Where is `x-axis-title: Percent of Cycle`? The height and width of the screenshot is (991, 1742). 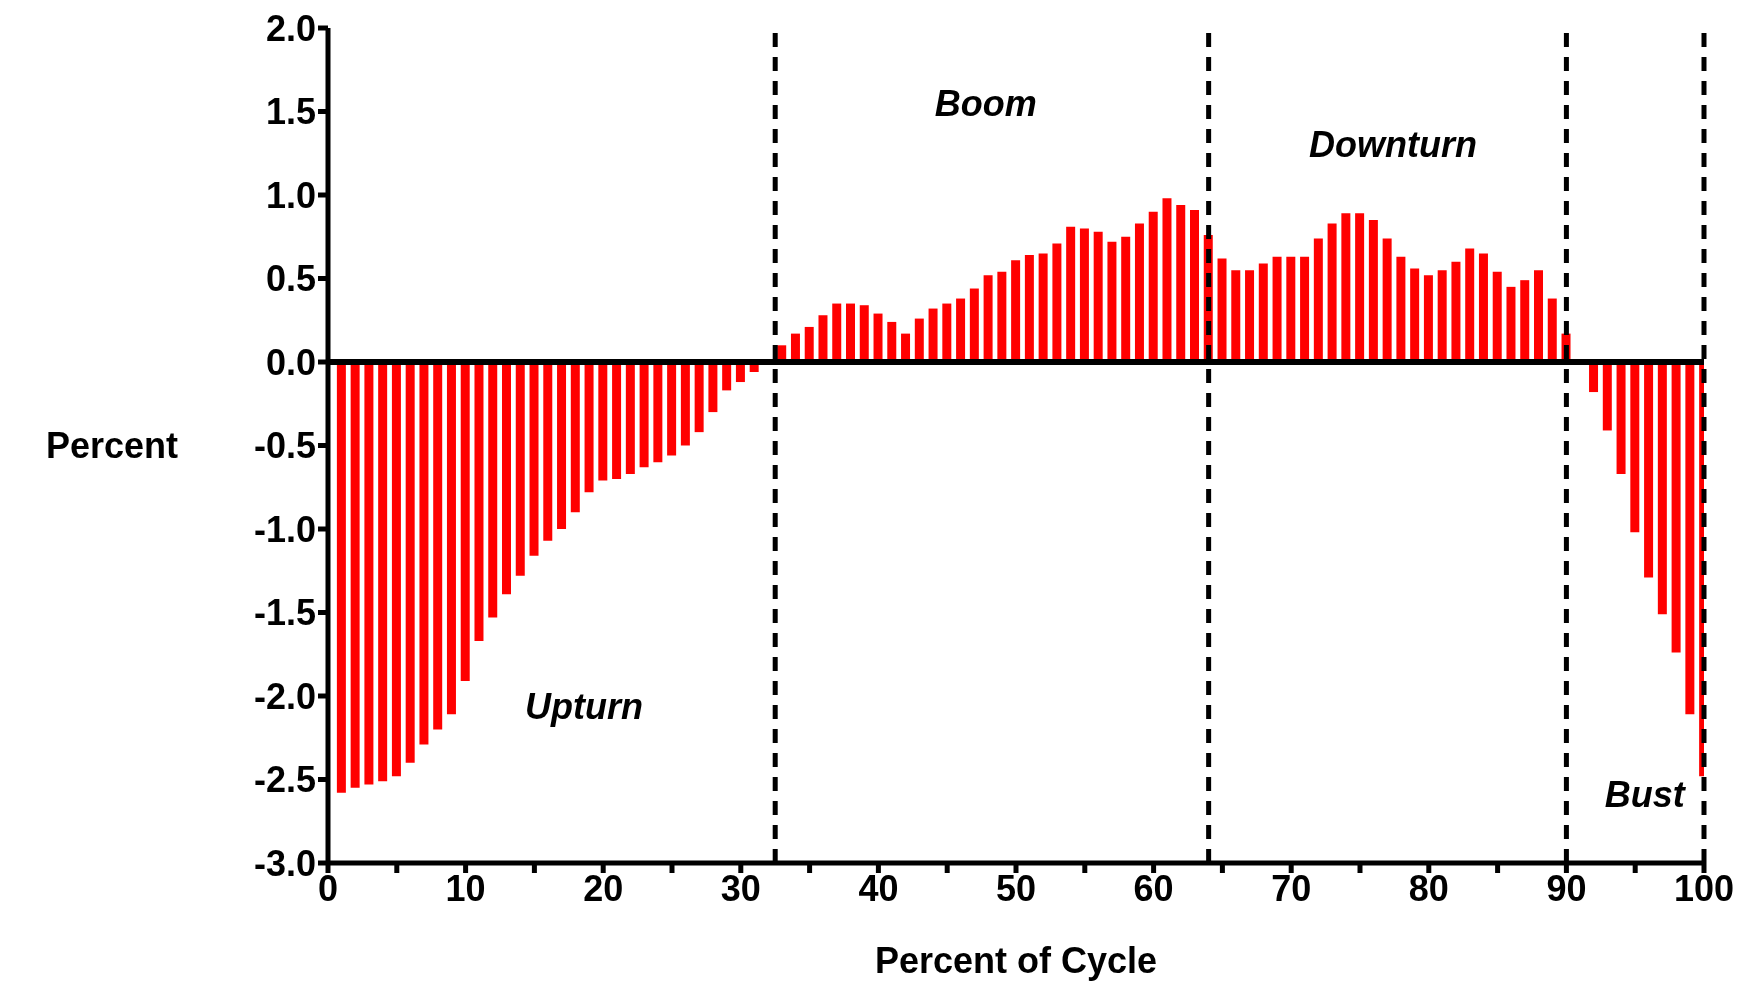 x-axis-title: Percent of Cycle is located at coordinates (1016, 960).